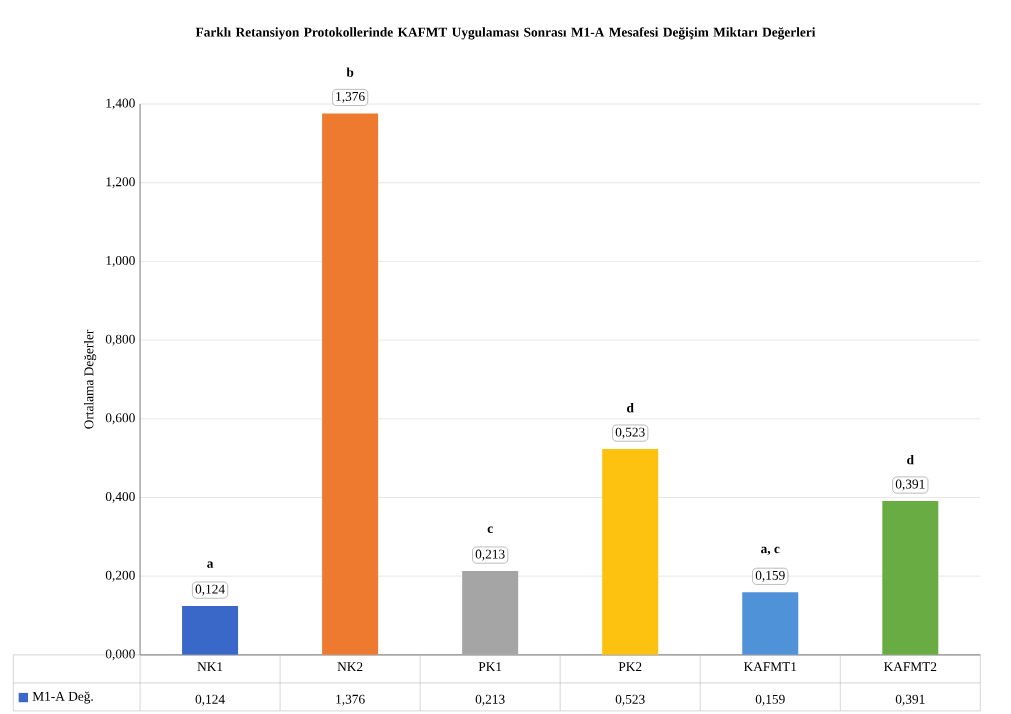  I want to click on x-tick-label: KAFMT2, so click(910, 667).